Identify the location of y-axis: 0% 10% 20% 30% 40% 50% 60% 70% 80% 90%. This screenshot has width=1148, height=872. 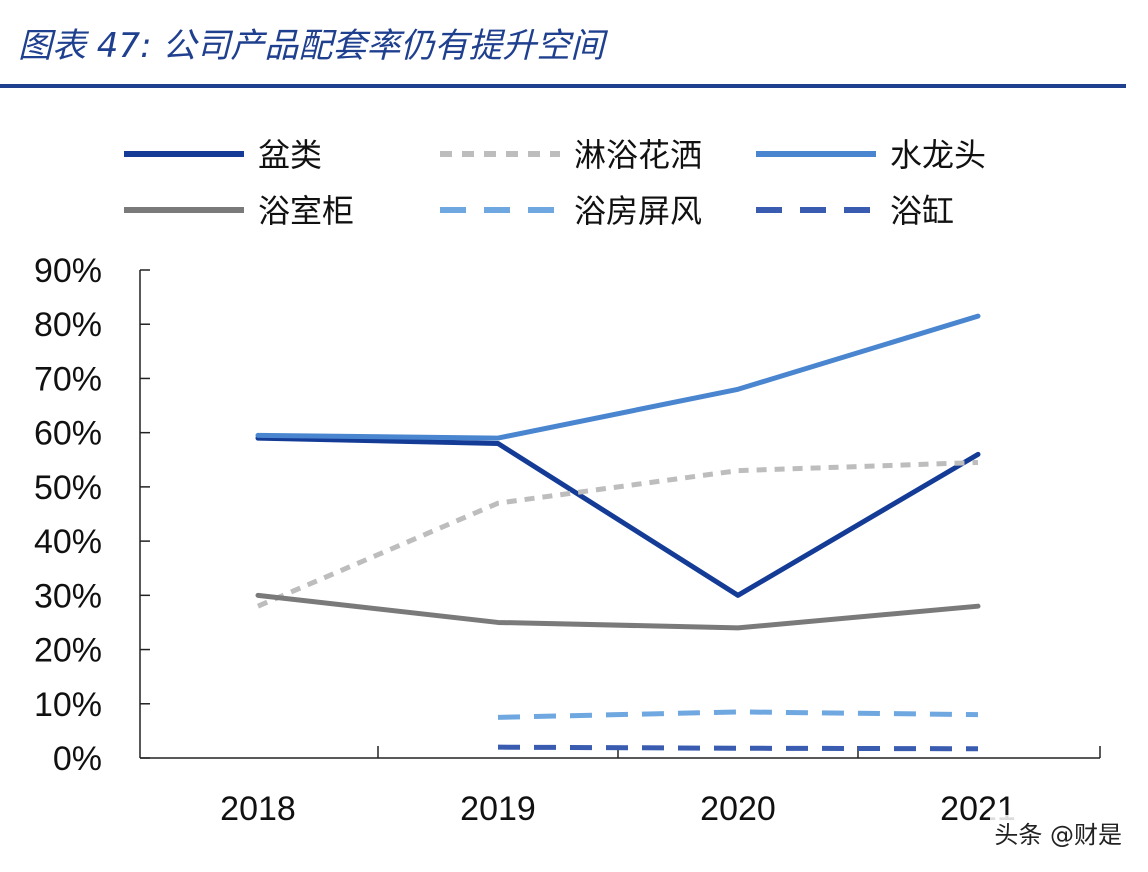
(92, 515).